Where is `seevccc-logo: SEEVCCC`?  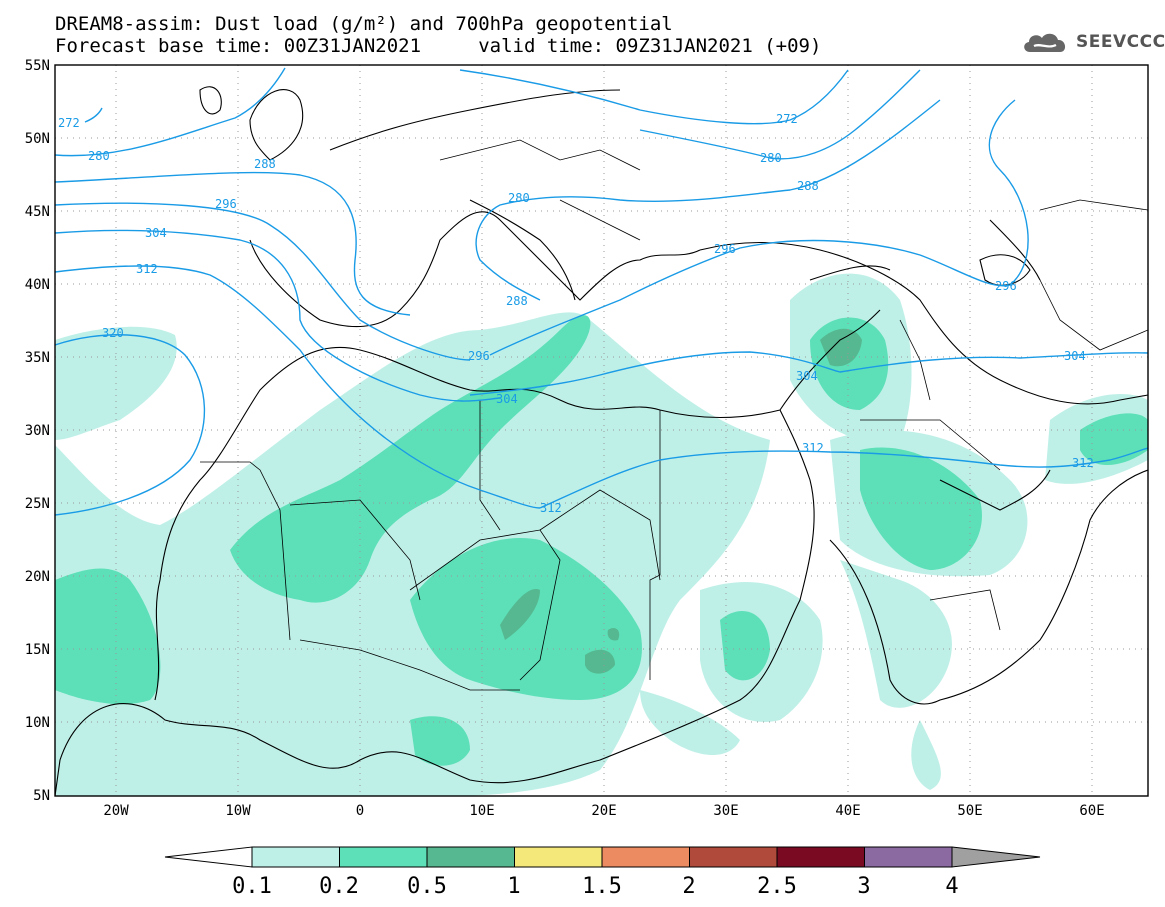
seevccc-logo: SEEVCCC is located at coordinates (1092, 42).